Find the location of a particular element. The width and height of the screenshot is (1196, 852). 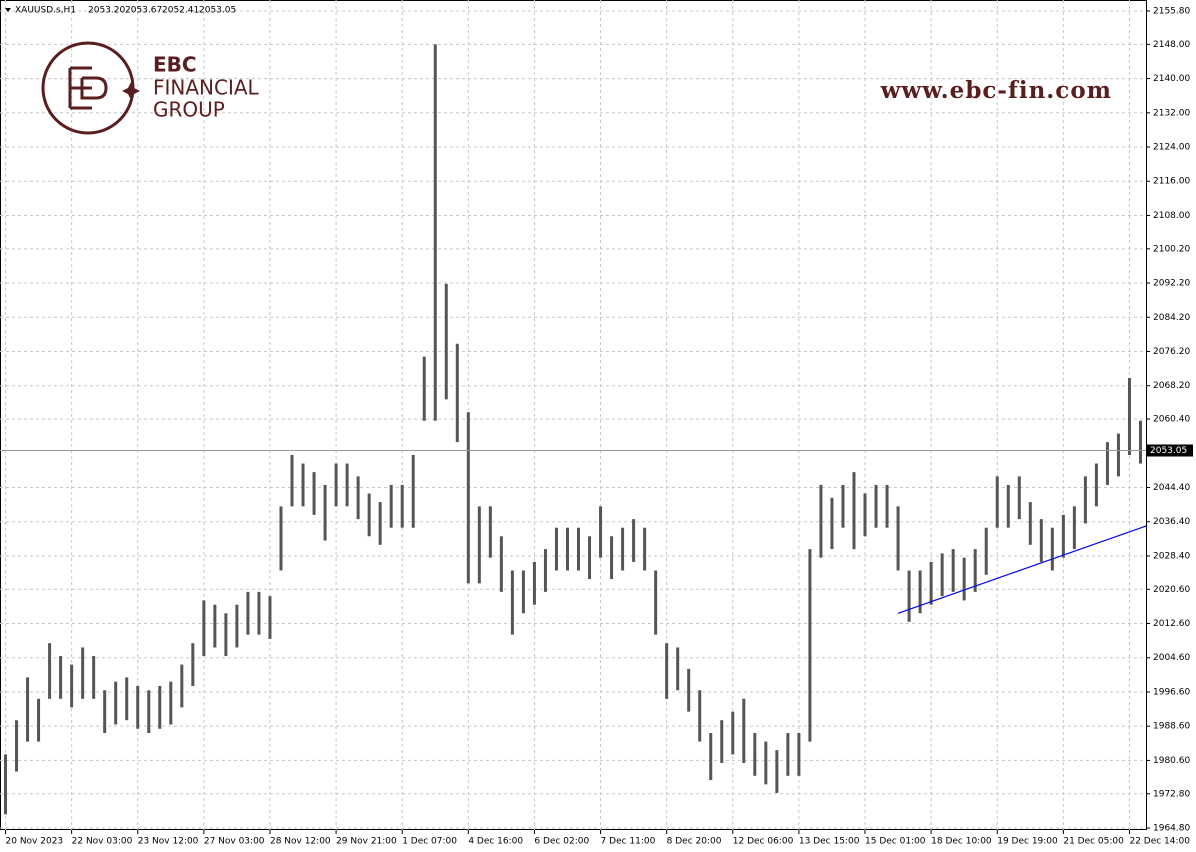

last-price-box is located at coordinates (1170, 450).